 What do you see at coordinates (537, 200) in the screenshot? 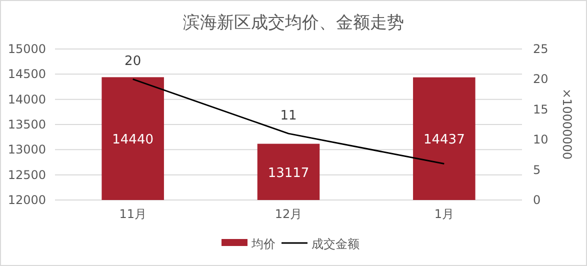
I see `y2-tick-label: 0` at bounding box center [537, 200].